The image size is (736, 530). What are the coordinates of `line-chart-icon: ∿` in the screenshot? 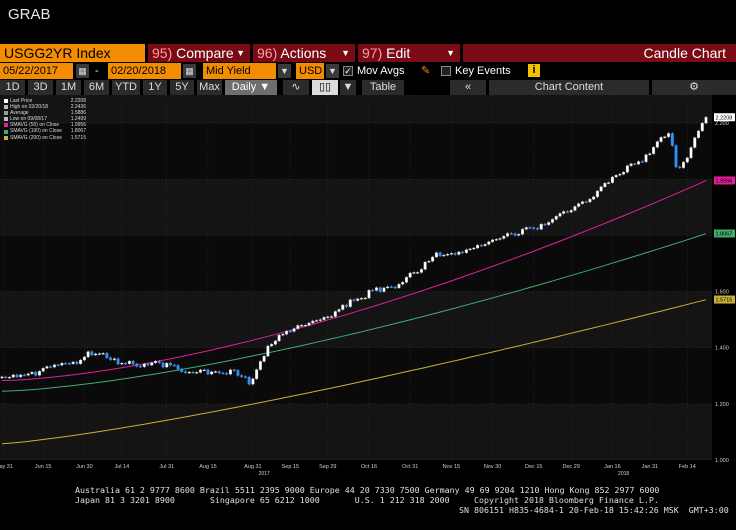 It's located at (296, 87).